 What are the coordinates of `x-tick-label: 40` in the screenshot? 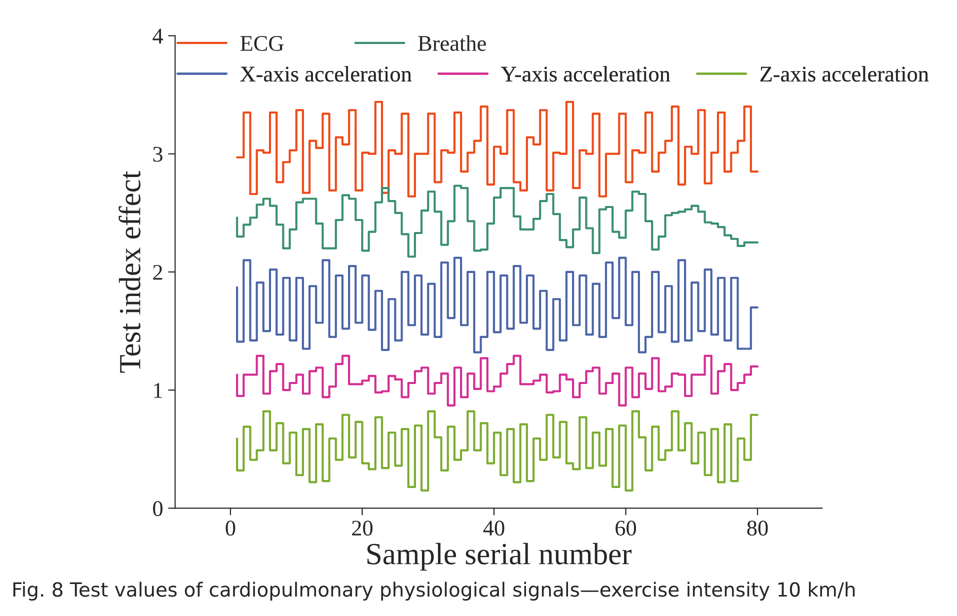 It's located at (493, 528).